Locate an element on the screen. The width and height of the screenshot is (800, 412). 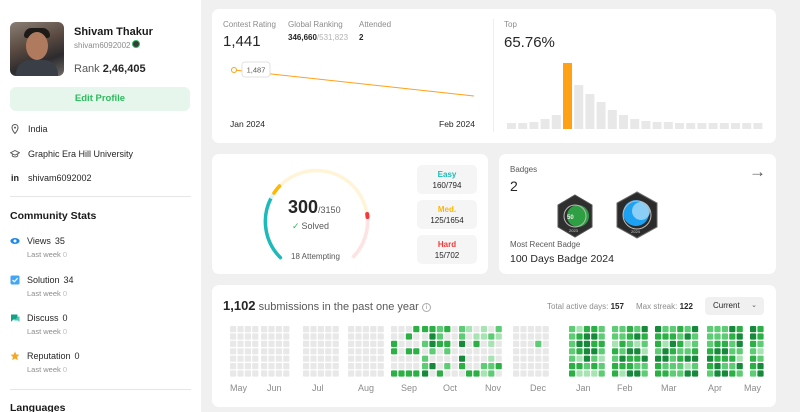
active-days-value: 157 is located at coordinates (617, 306).